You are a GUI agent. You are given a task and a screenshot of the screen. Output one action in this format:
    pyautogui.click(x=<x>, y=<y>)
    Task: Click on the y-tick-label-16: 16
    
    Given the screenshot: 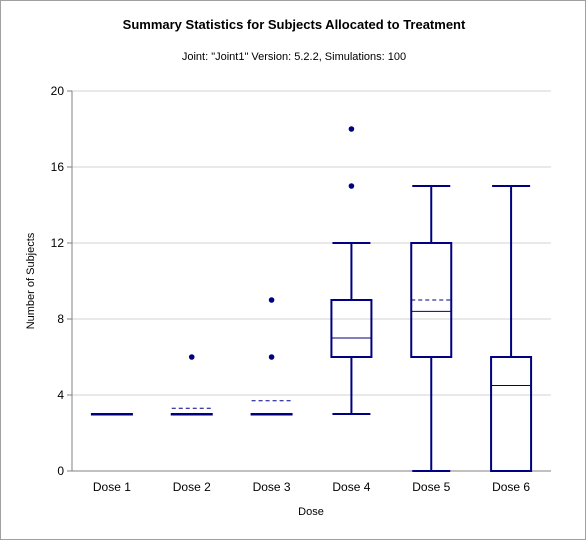 What is the action you would take?
    pyautogui.click(x=58, y=167)
    